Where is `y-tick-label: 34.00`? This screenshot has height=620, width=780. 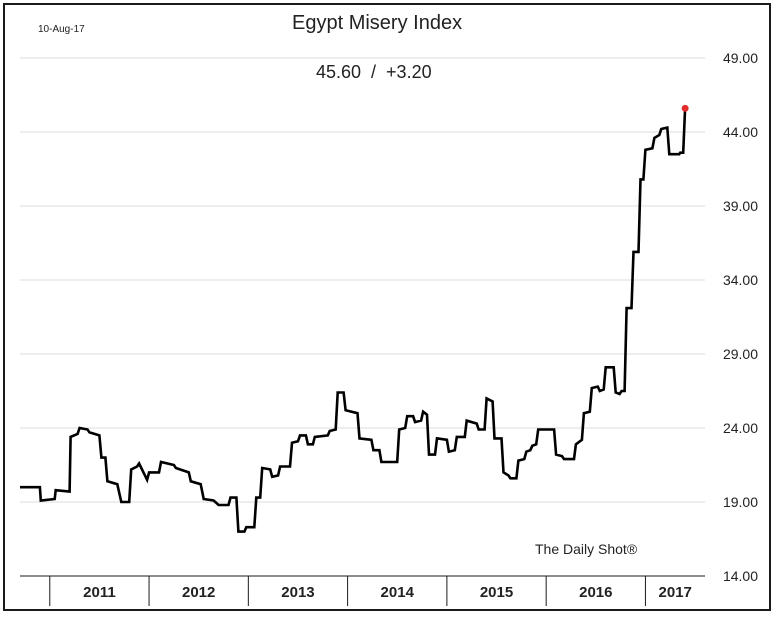 y-tick-label: 34.00 is located at coordinates (740, 280).